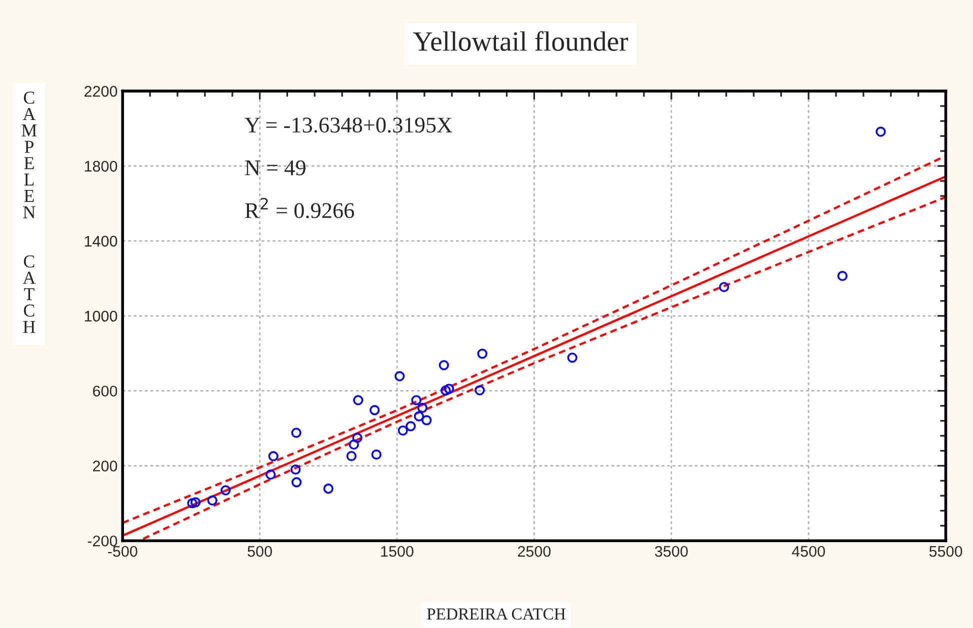 This screenshot has height=628, width=973. I want to click on x-tick-label: 3500, so click(671, 551).